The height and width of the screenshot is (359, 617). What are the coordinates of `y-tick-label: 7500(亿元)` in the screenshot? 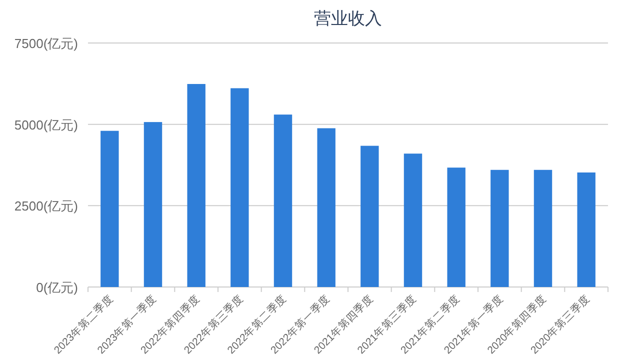 It's located at (46, 43).